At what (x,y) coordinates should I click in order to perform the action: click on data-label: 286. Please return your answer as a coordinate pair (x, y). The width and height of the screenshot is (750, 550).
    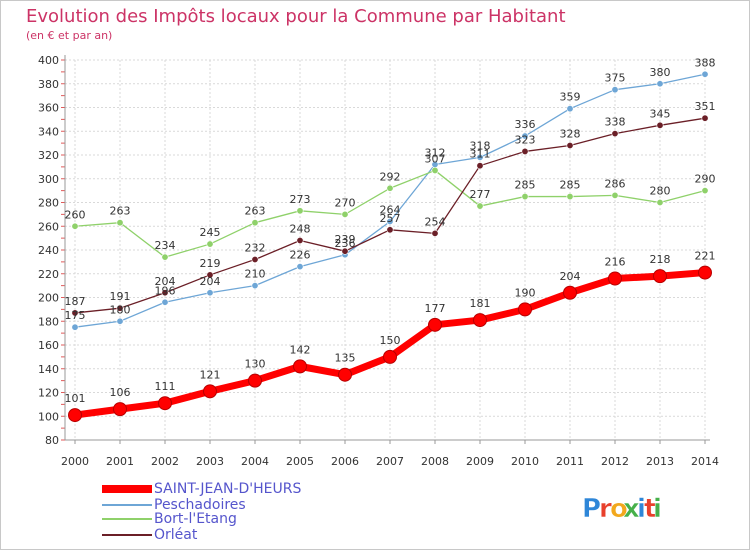
    Looking at the image, I should click on (615, 183).